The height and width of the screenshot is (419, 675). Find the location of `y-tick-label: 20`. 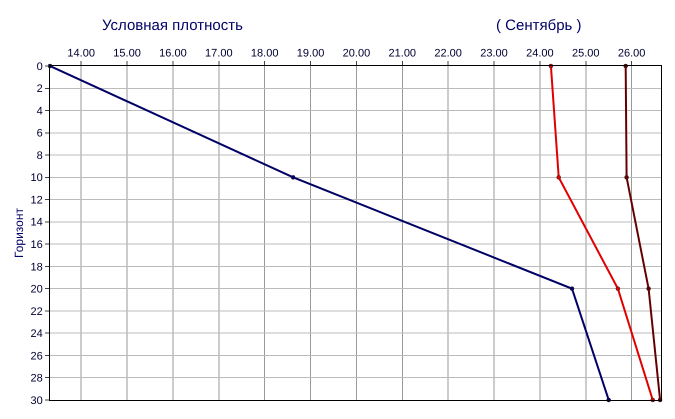

y-tick-label: 20 is located at coordinates (36, 290).